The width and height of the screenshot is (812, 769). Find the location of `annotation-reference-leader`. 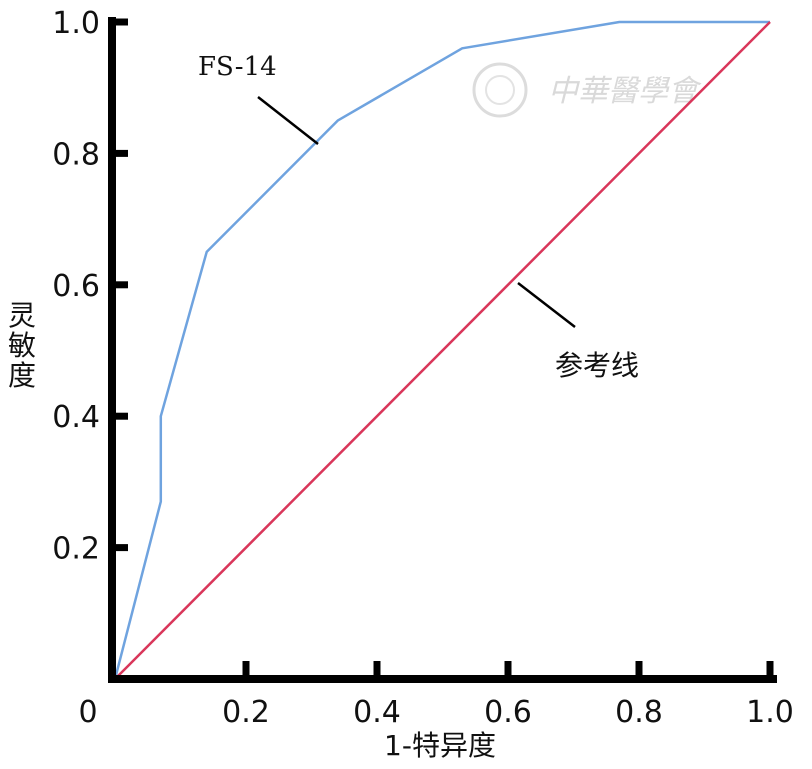

annotation-reference-leader is located at coordinates (546, 305).